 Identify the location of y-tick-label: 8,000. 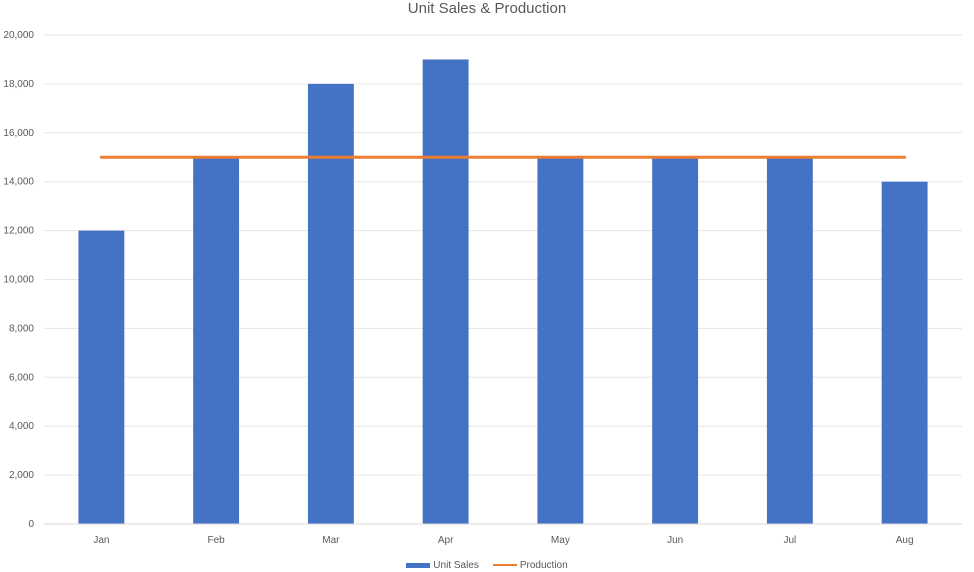
(21, 328).